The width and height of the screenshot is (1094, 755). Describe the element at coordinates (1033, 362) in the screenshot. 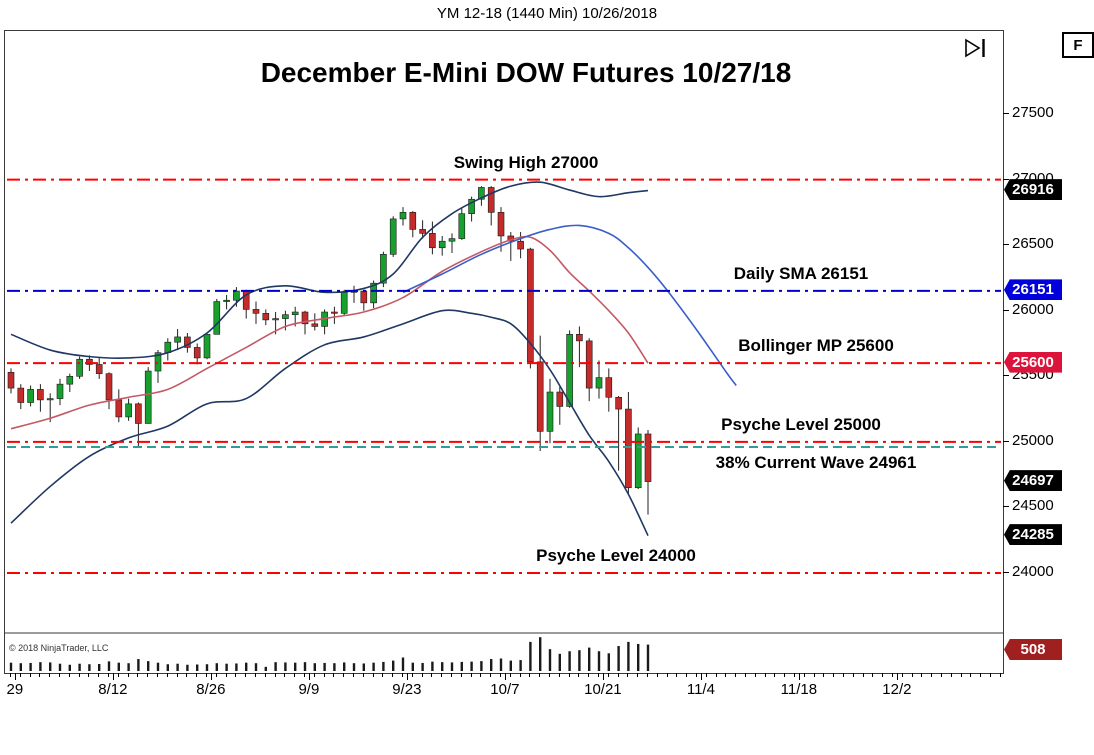

I see `price-badge: 25600` at that location.